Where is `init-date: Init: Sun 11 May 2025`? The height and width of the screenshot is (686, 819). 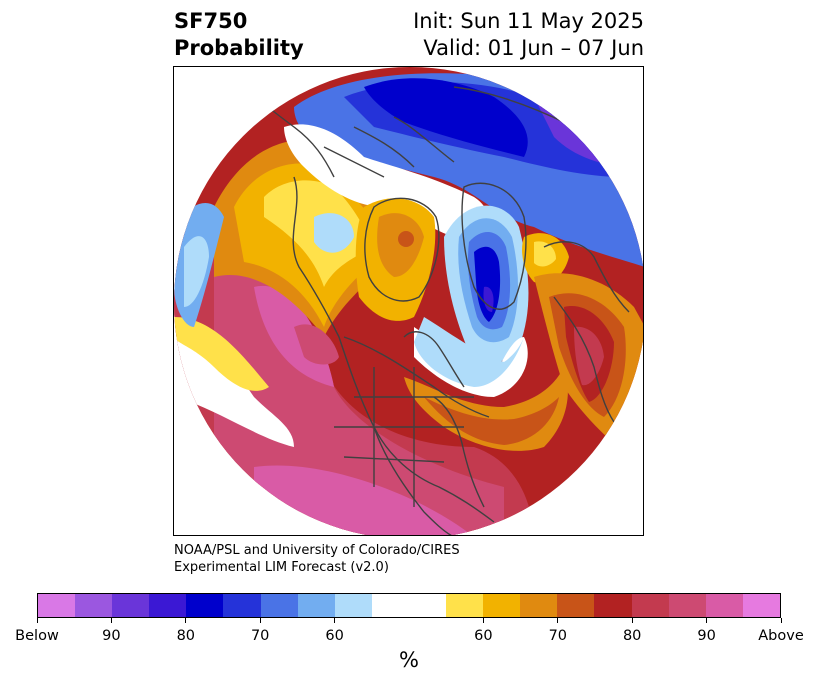 init-date: Init: Sun 11 May 2025 is located at coordinates (528, 21).